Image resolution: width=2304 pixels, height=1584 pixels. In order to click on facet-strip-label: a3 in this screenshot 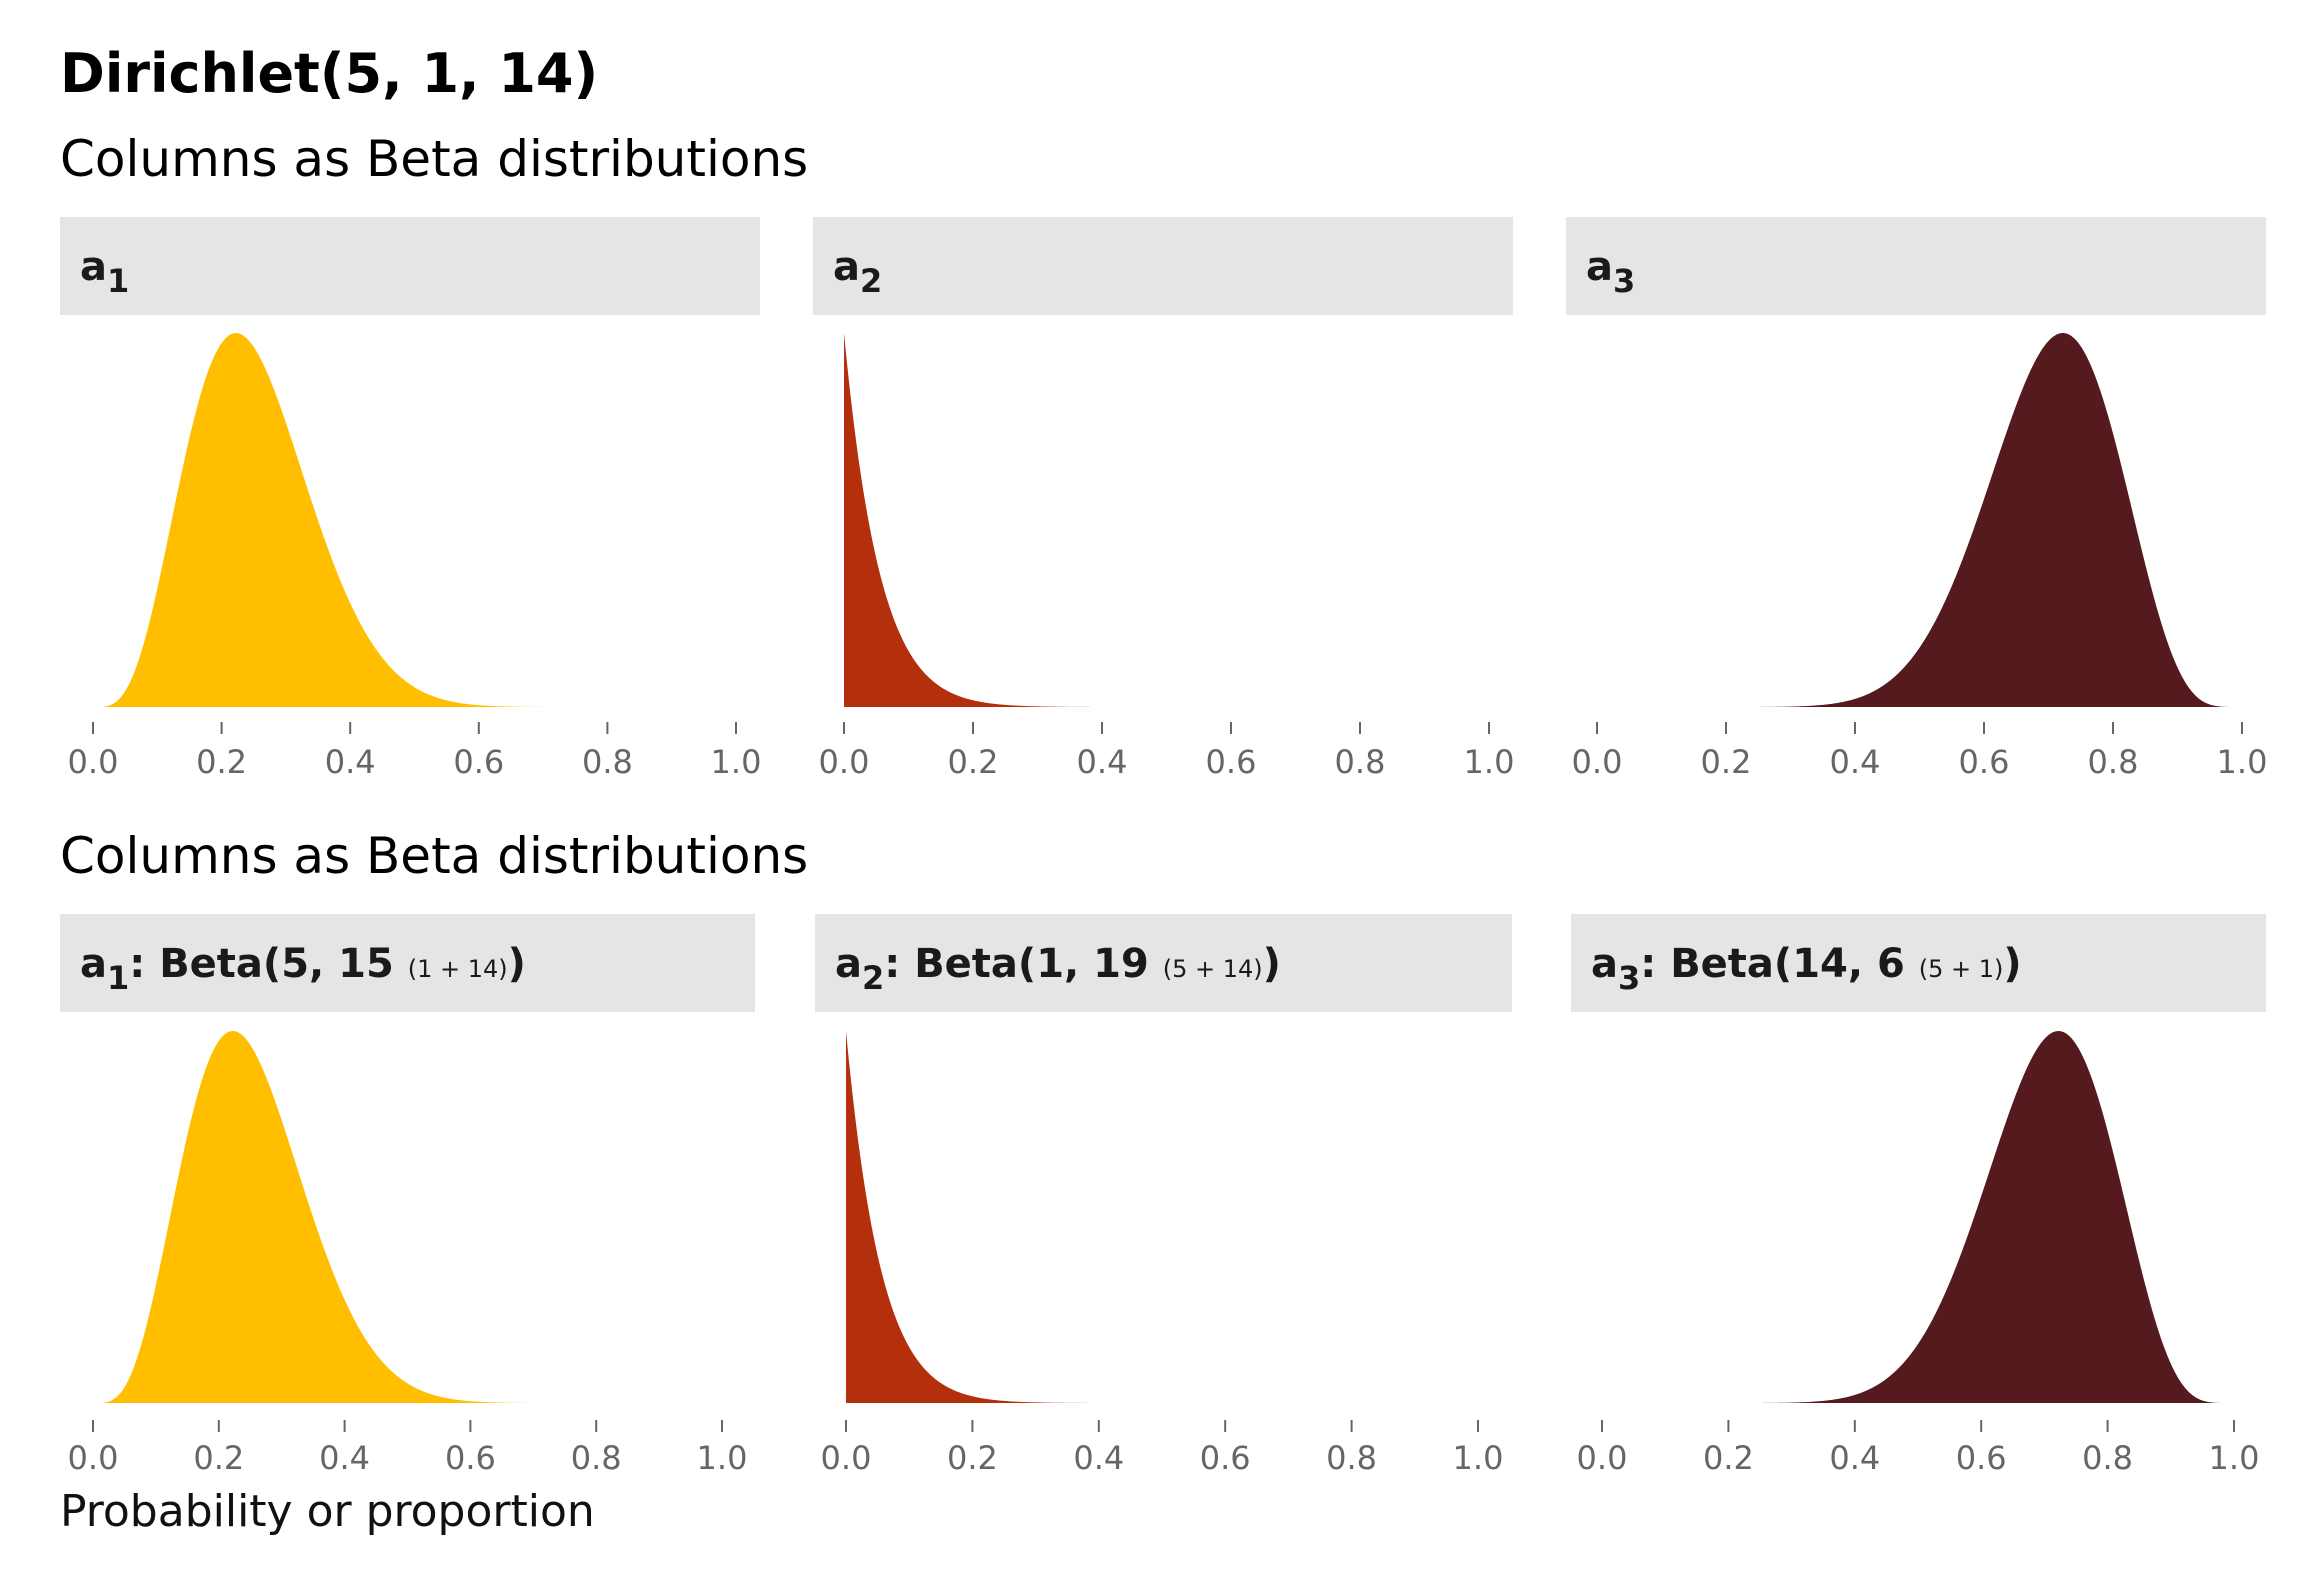, I will do `click(1610, 272)`.